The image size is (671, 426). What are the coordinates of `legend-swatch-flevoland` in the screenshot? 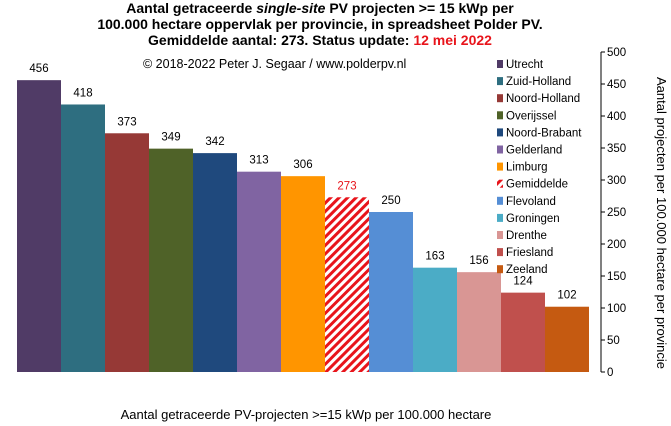 It's located at (500, 200).